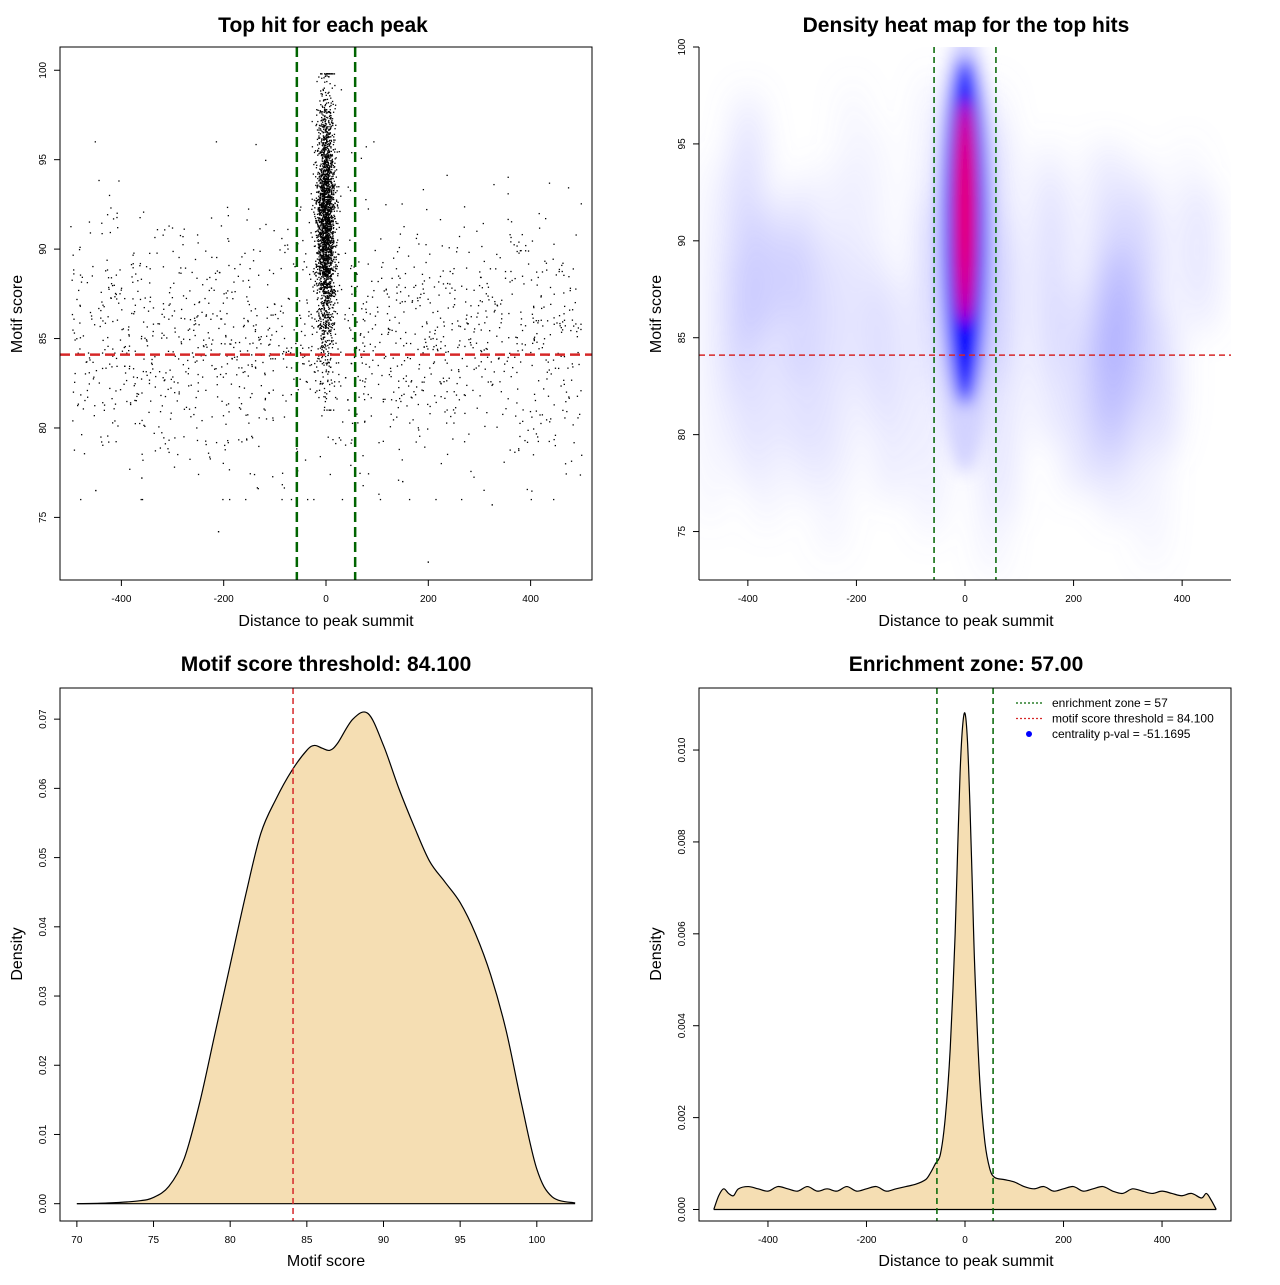  What do you see at coordinates (966, 621) in the screenshot?
I see `heatmap-x-label: Distance to peak summit` at bounding box center [966, 621].